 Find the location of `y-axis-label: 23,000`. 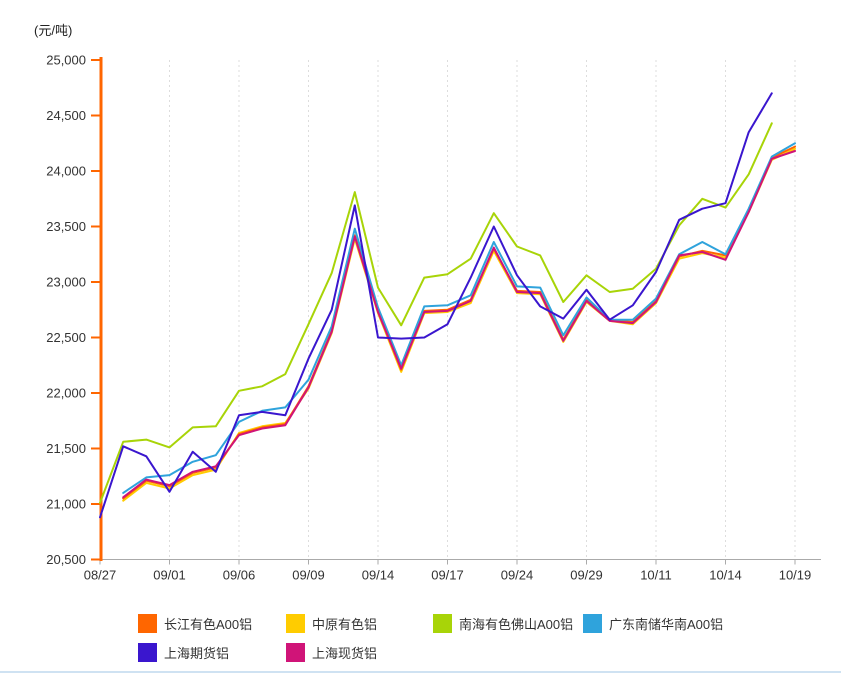

y-axis-label: 23,000 is located at coordinates (66, 282).